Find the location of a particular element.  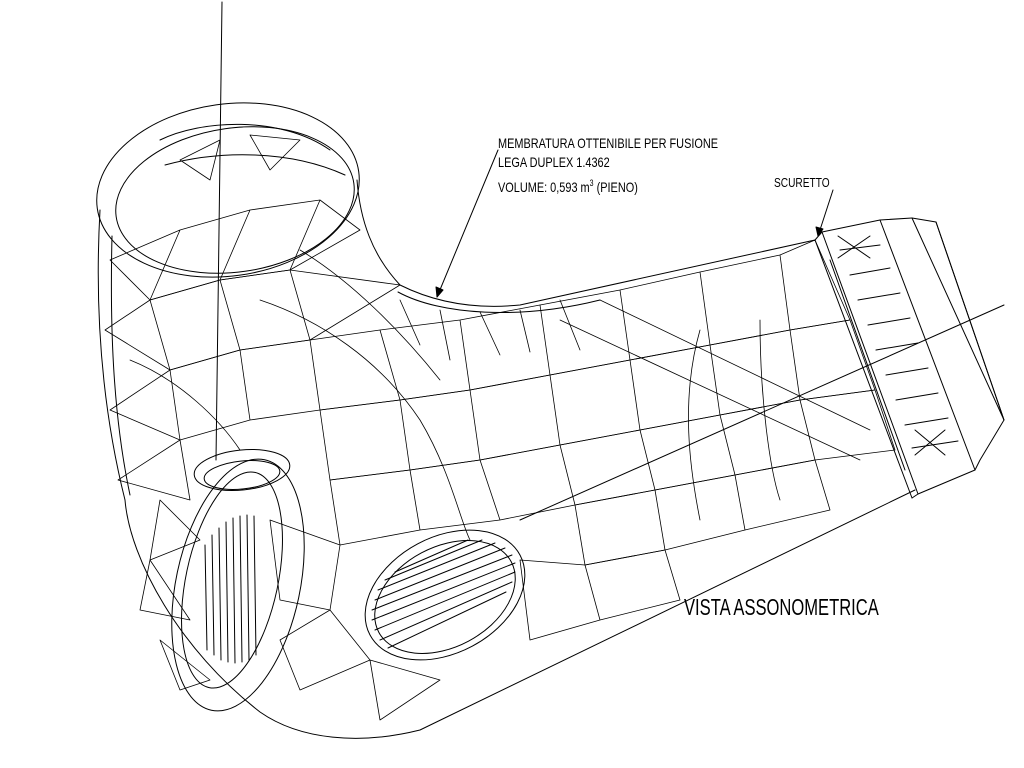

right-flange is located at coordinates (909, 358).